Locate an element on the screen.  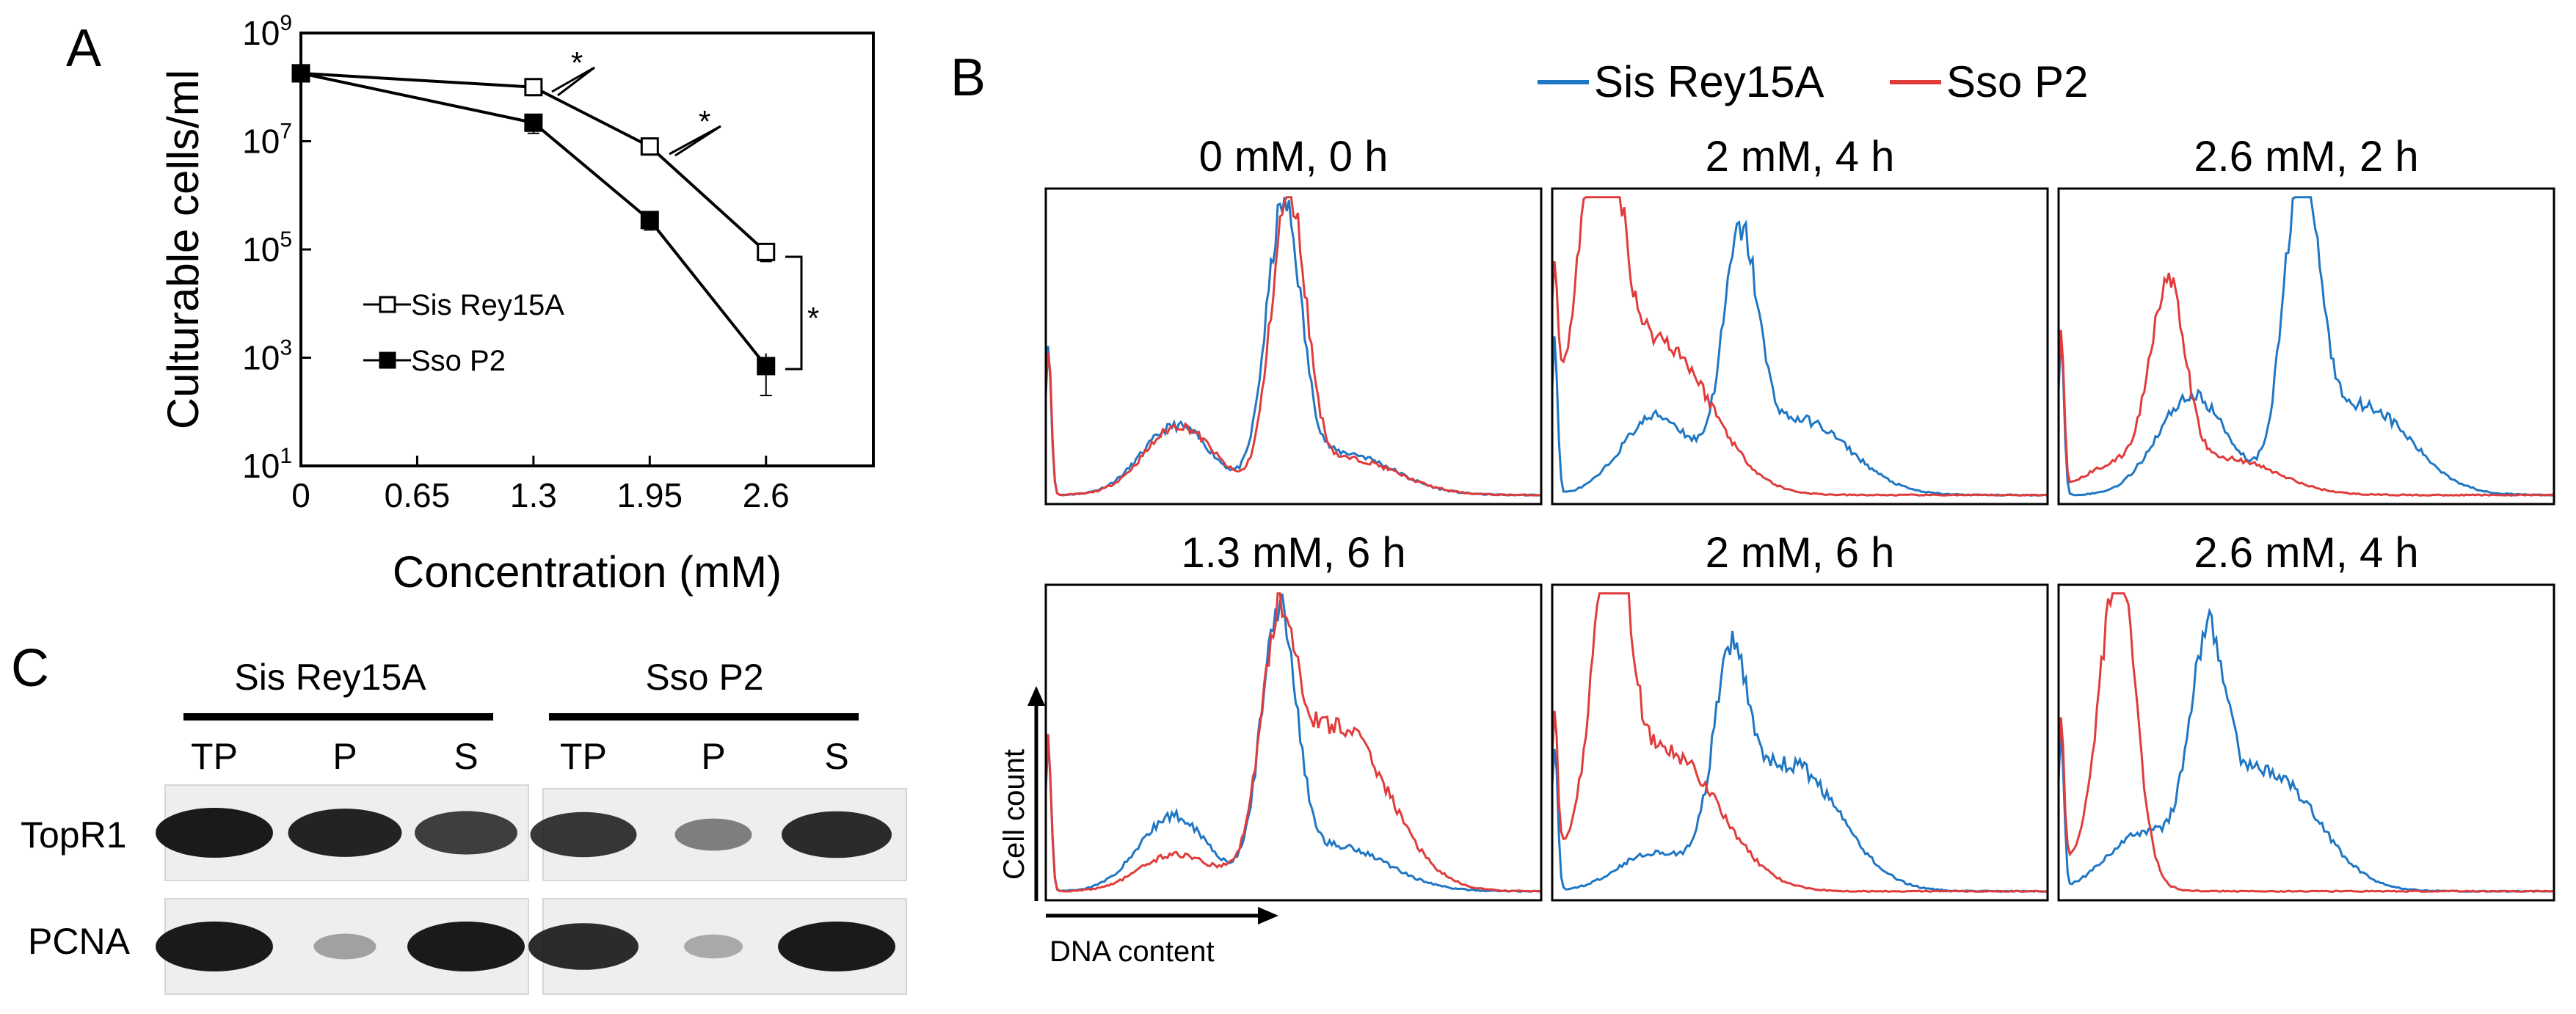
y-tick-label: 10⁹ is located at coordinates (267, 31).